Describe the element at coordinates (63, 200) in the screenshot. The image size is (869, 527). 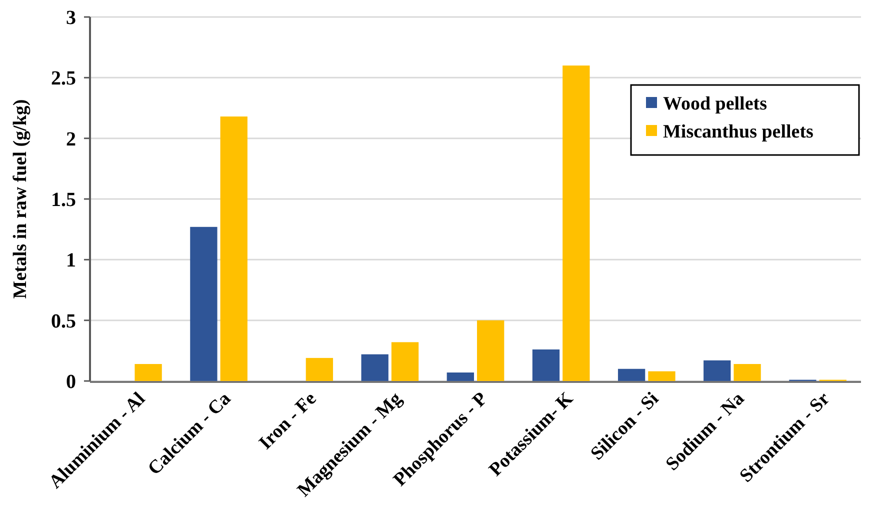
I see `y-tick-label: 1.5` at that location.